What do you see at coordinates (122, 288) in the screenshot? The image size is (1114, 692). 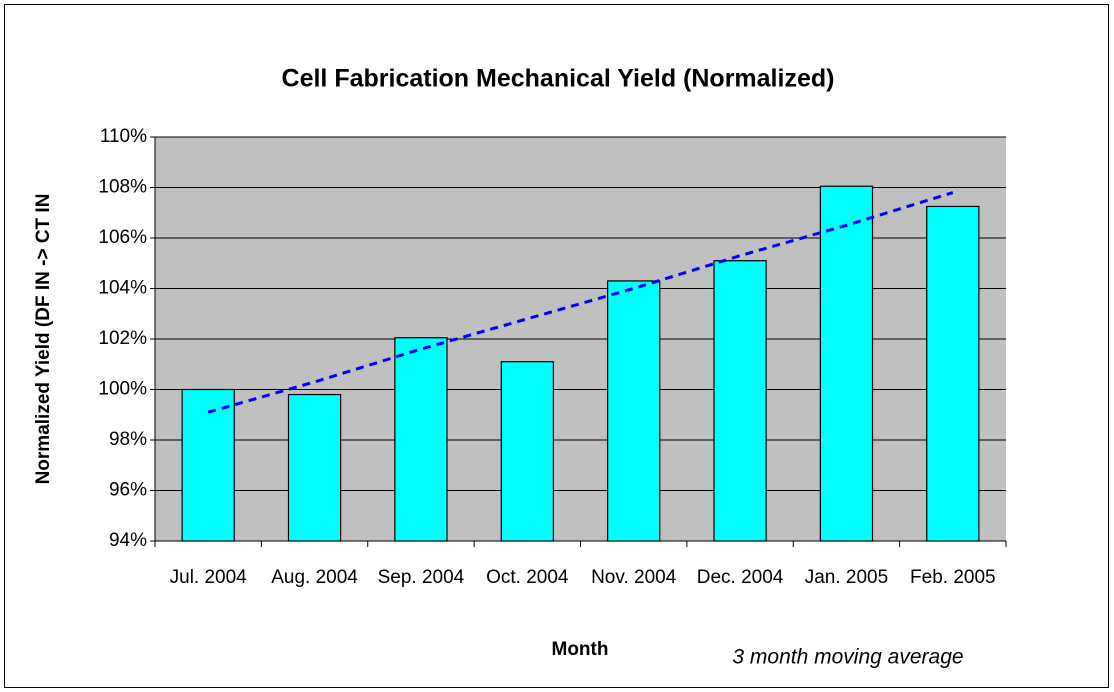 I see `y-tick-label: 104%` at bounding box center [122, 288].